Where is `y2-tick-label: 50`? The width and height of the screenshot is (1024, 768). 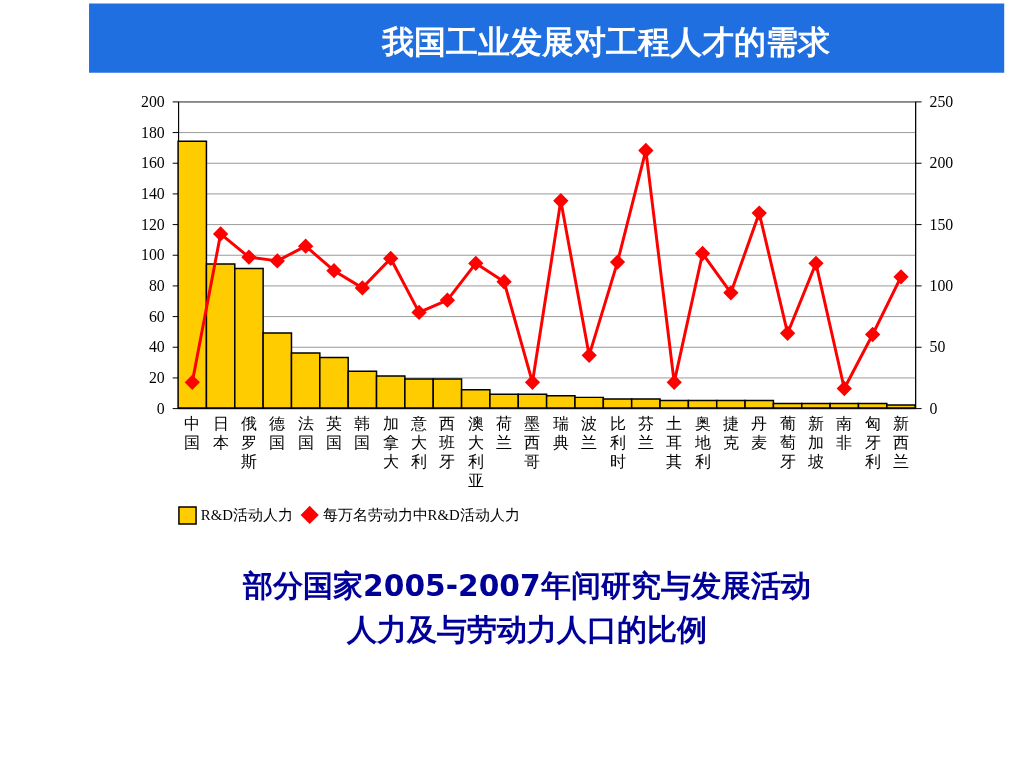
y2-tick-label: 50 is located at coordinates (937, 347).